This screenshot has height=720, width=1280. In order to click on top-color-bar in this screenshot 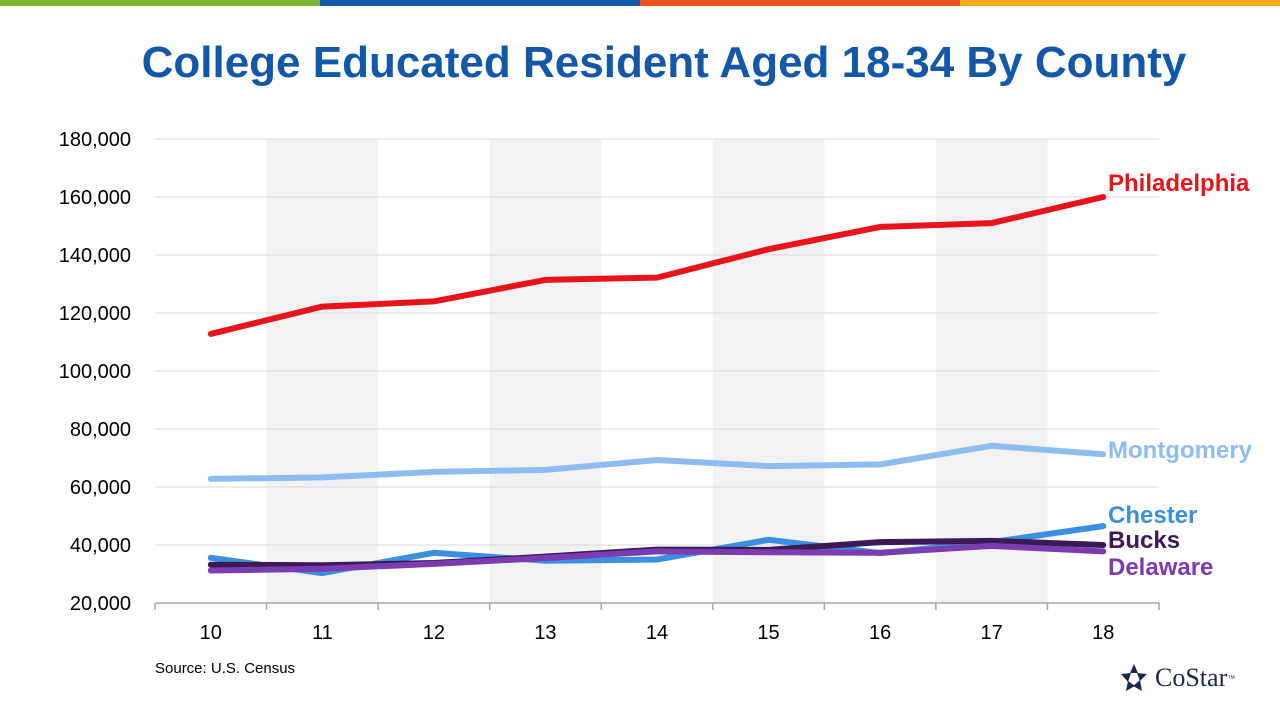, I will do `click(640, 3)`.